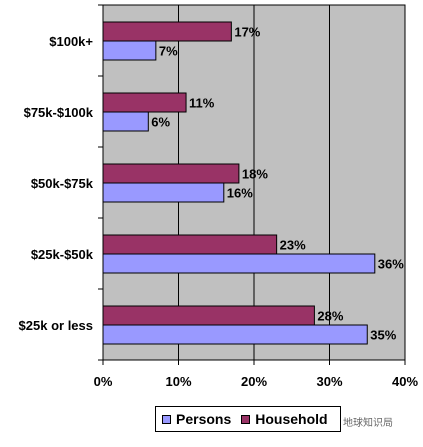 The width and height of the screenshot is (423, 447). Describe the element at coordinates (202, 103) in the screenshot. I see `data-label: 11%` at that location.